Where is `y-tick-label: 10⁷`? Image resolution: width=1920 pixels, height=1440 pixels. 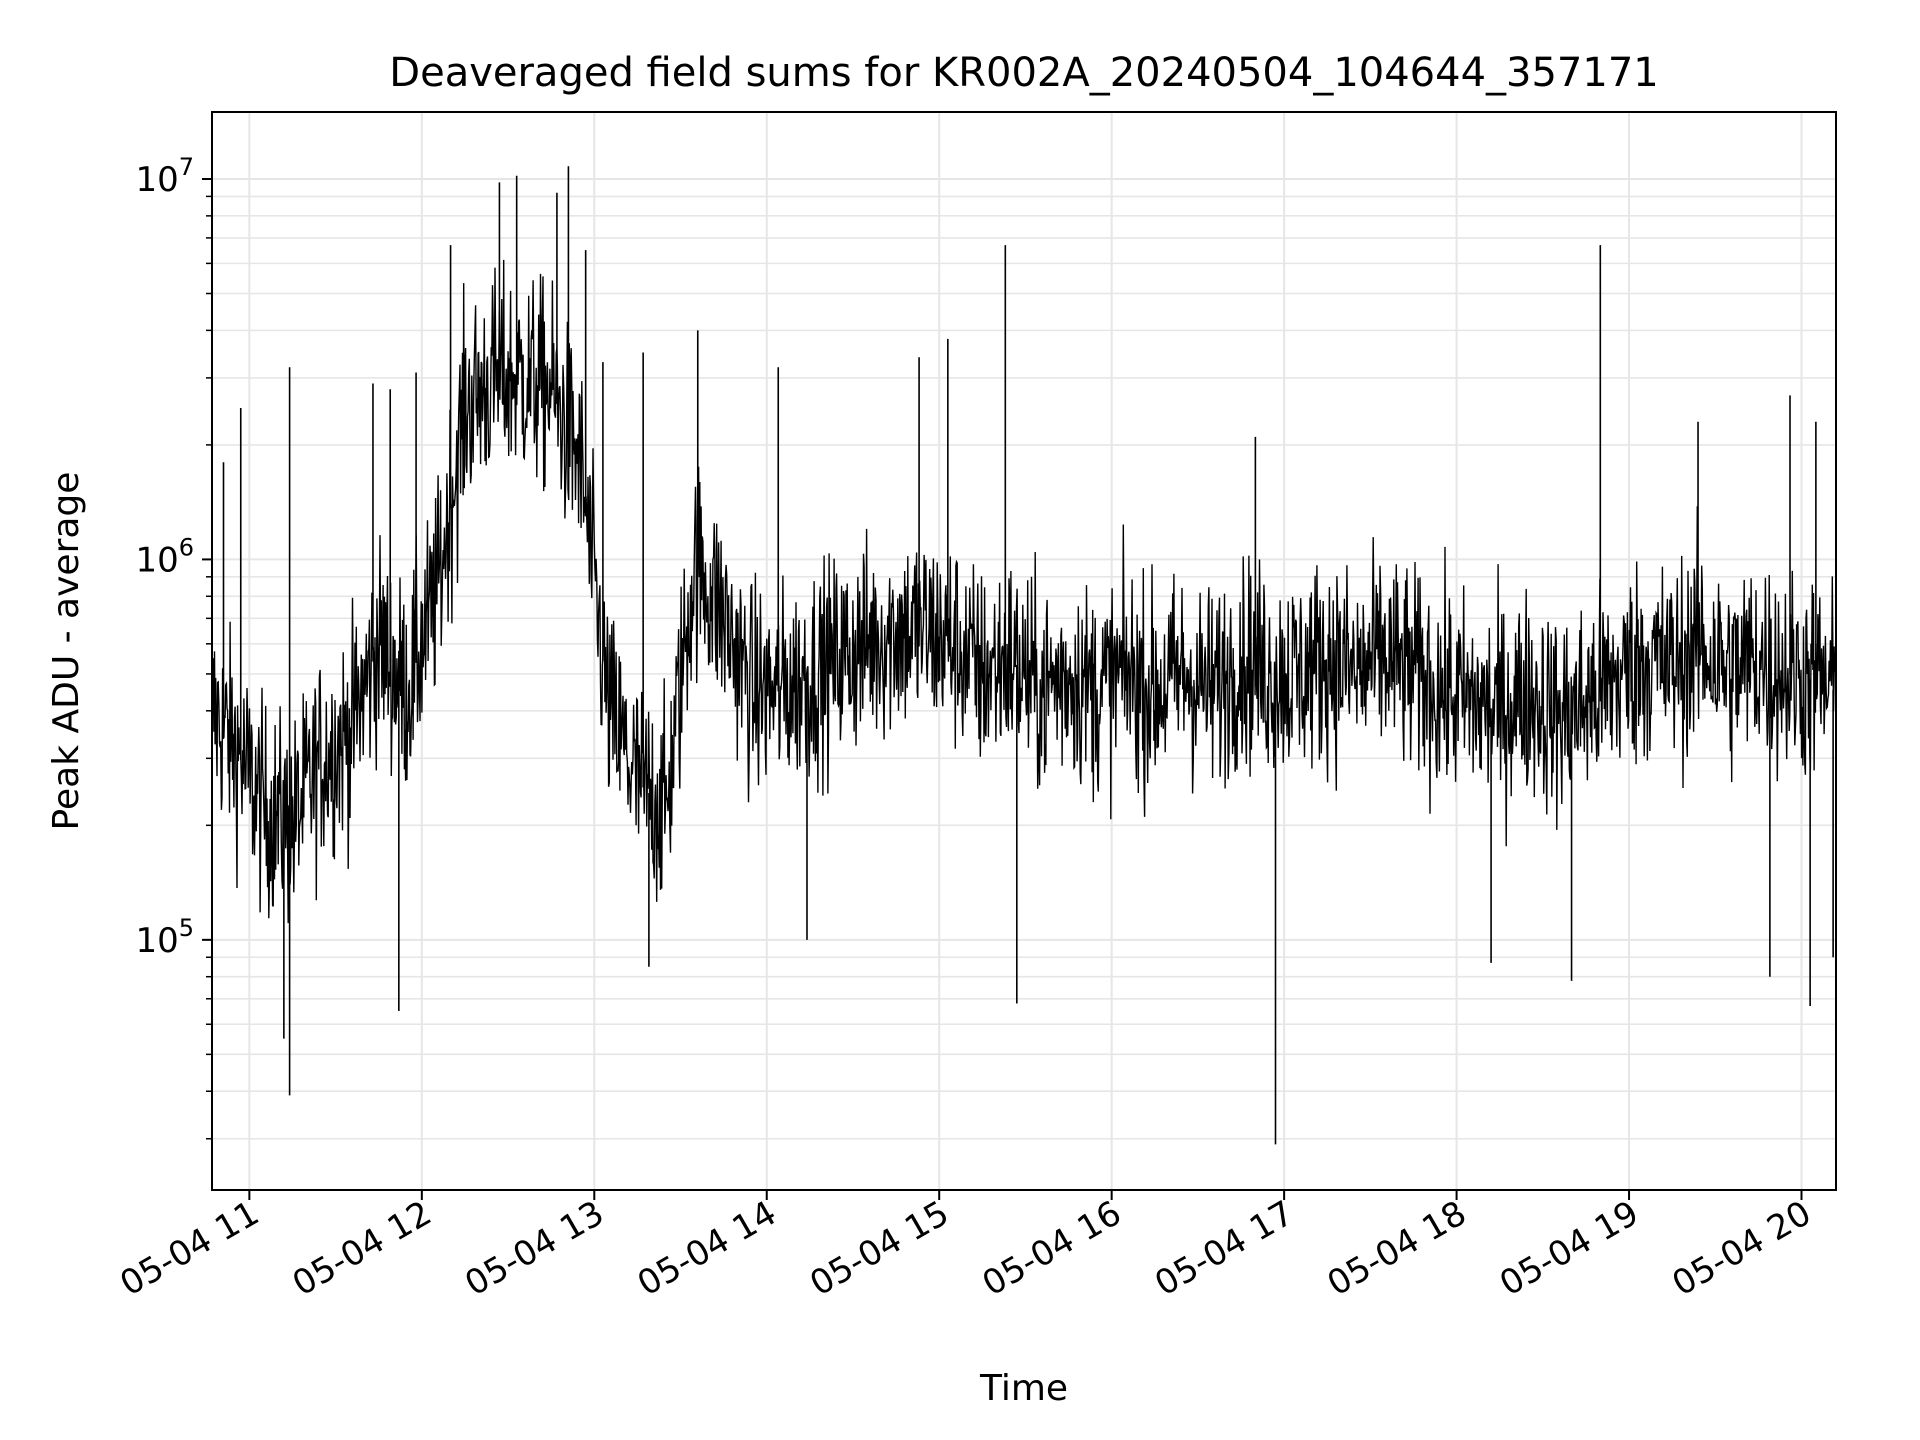
y-tick-label: 10⁷ is located at coordinates (164, 176).